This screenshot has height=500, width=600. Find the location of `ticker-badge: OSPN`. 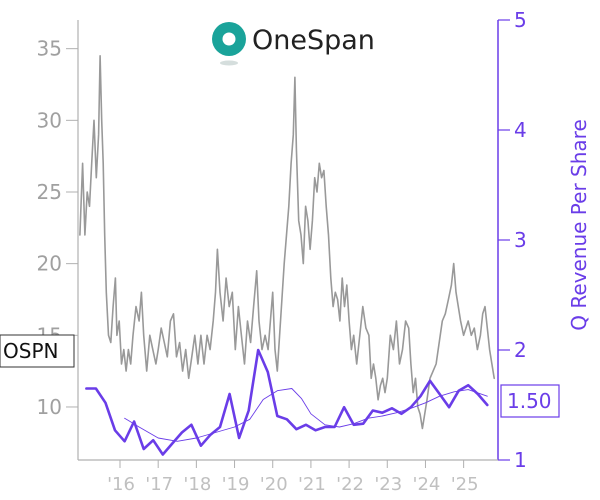

ticker-badge: OSPN is located at coordinates (37, 351).